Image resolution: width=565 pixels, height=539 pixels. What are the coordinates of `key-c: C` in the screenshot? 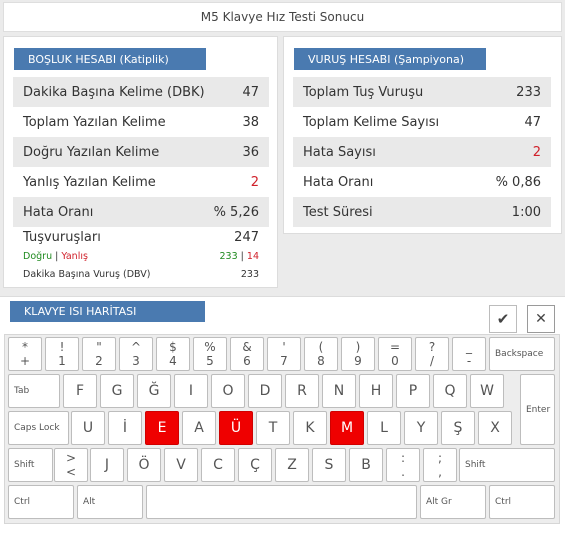 It's located at (218, 465).